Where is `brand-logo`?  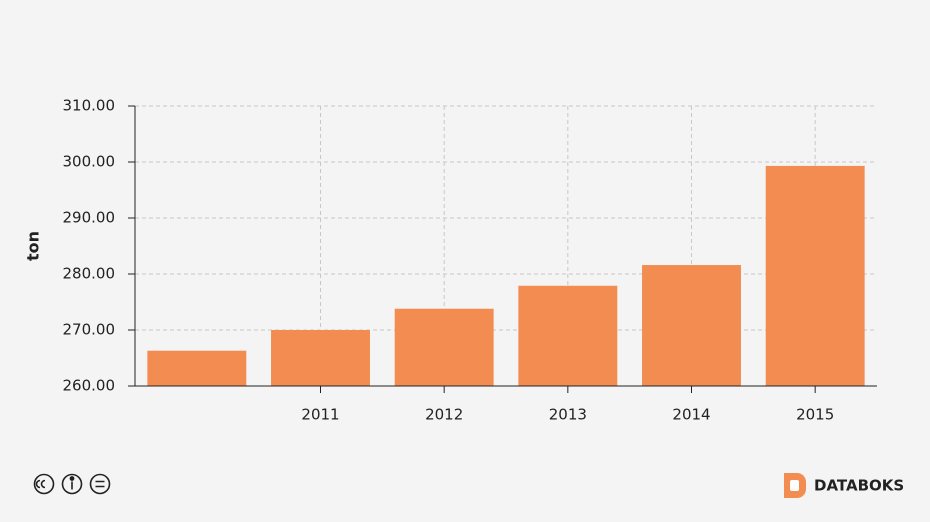 brand-logo is located at coordinates (795, 485).